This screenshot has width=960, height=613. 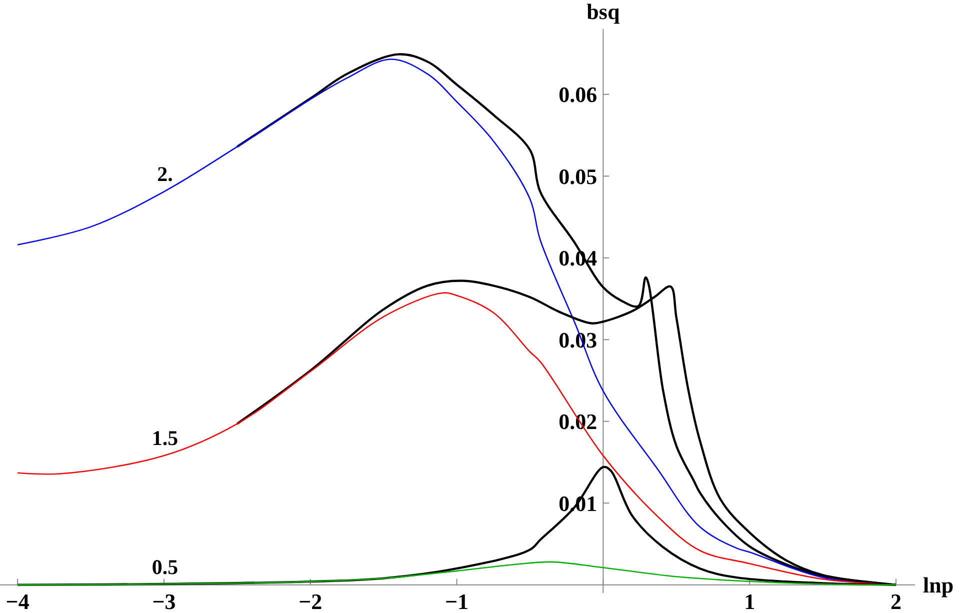 What do you see at coordinates (603, 12) in the screenshot?
I see `y-axis-title: bsq` at bounding box center [603, 12].